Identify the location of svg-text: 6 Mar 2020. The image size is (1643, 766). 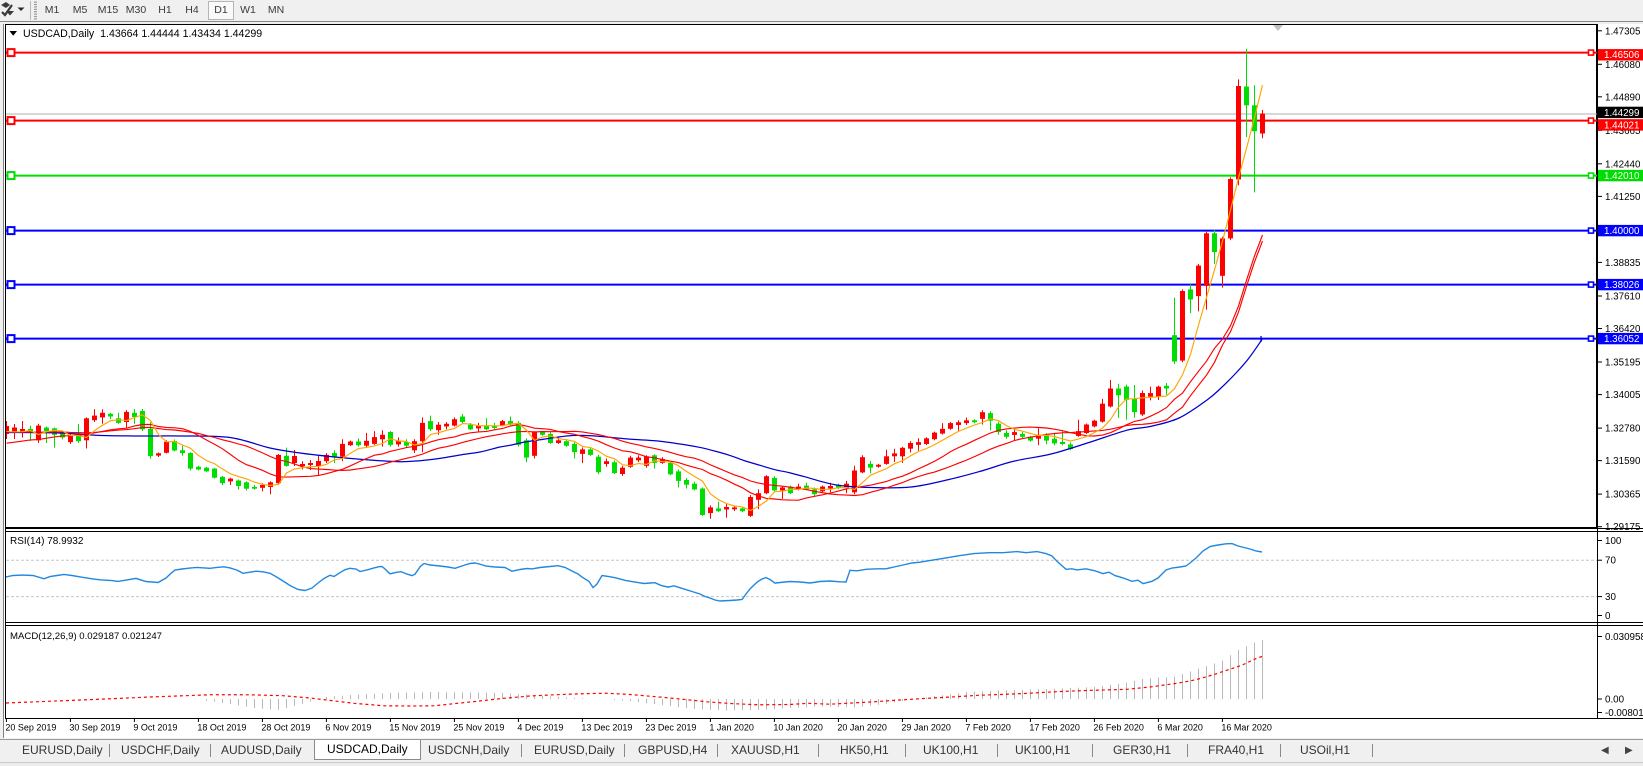
(1180, 728).